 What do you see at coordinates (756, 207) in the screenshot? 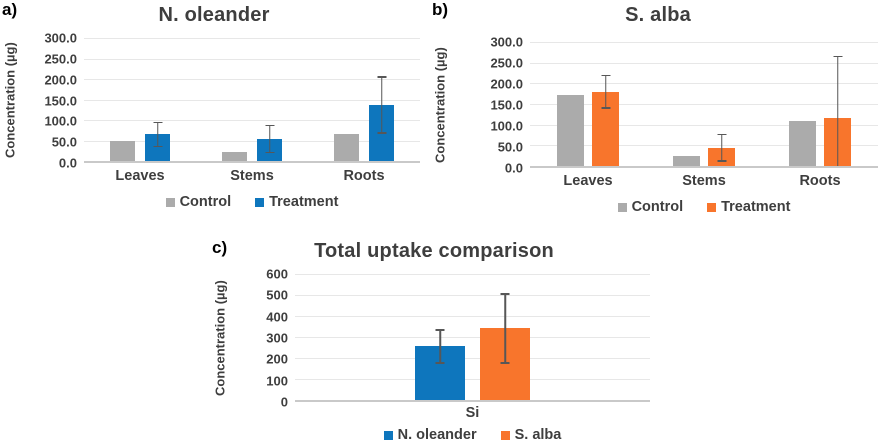
I see `legend-label: Treatment` at bounding box center [756, 207].